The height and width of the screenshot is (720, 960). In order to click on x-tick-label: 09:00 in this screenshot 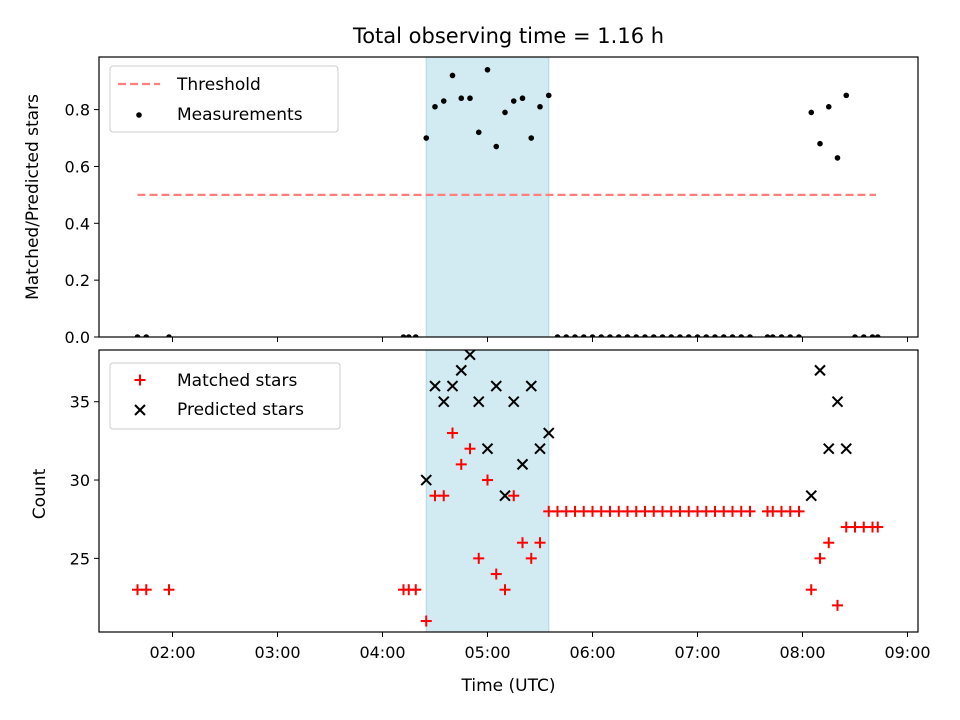, I will do `click(907, 652)`.